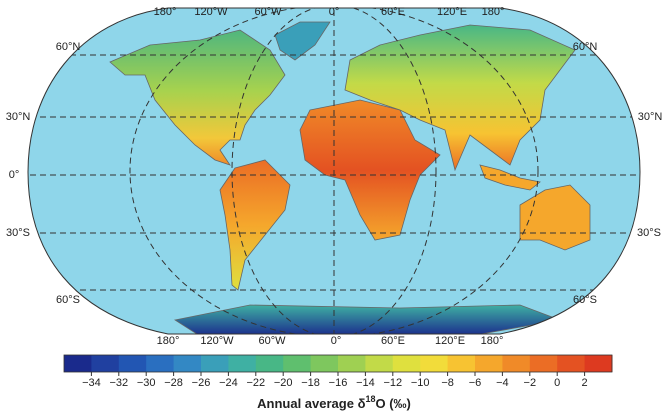  I want to click on eurasia, so click(460, 98).